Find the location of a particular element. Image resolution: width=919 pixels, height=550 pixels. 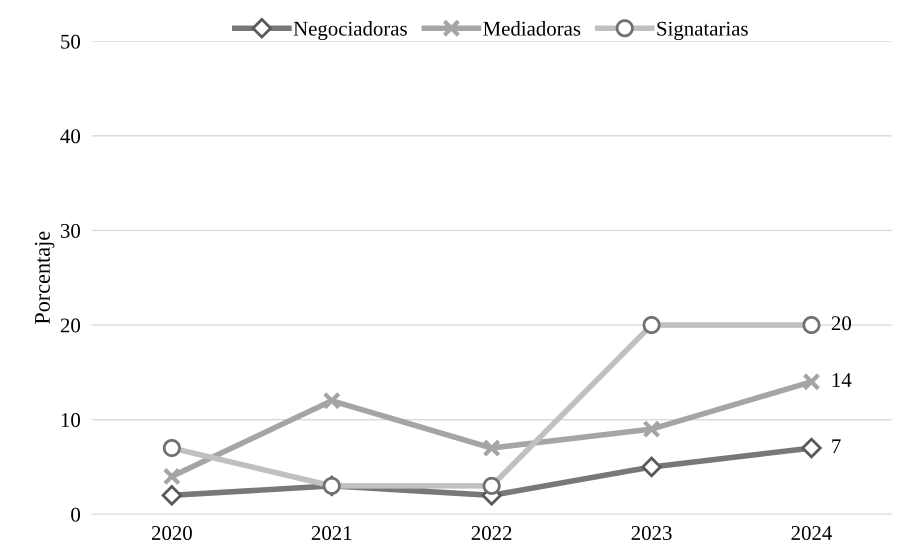

y-axis-title: Porcentaje is located at coordinates (44, 278).